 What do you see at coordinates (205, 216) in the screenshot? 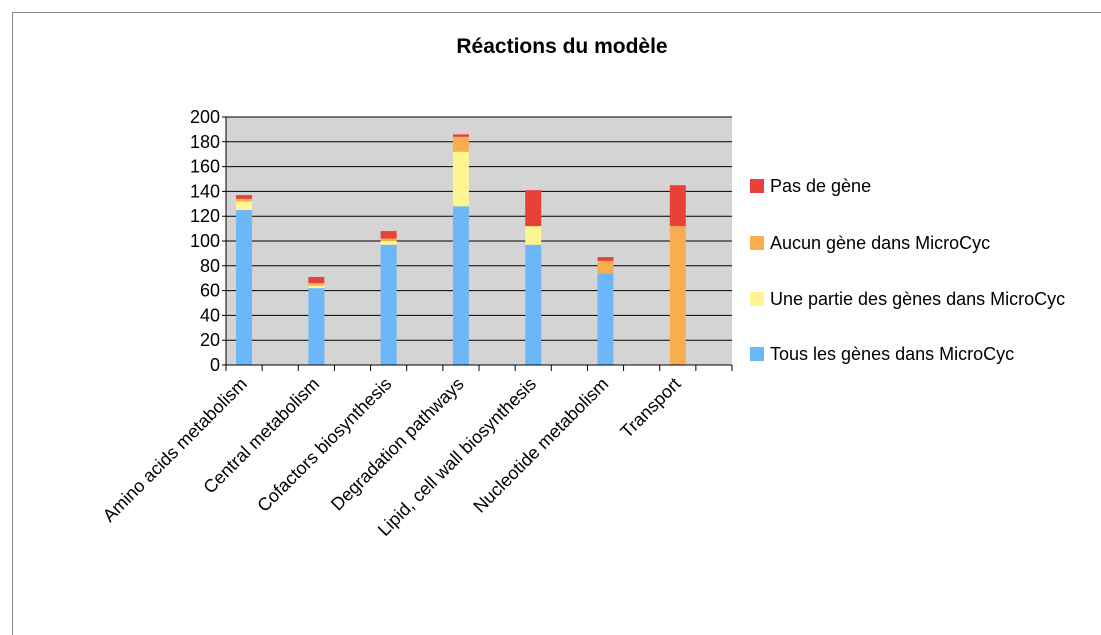
I see `y-tick-label: 120` at bounding box center [205, 216].